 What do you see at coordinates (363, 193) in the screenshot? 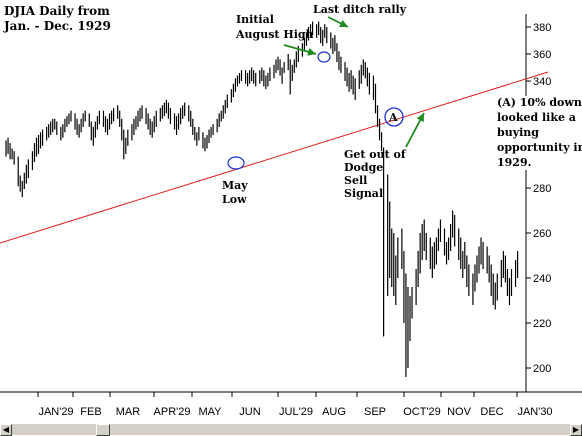
I see `annotation-sell-4: Signal` at bounding box center [363, 193].